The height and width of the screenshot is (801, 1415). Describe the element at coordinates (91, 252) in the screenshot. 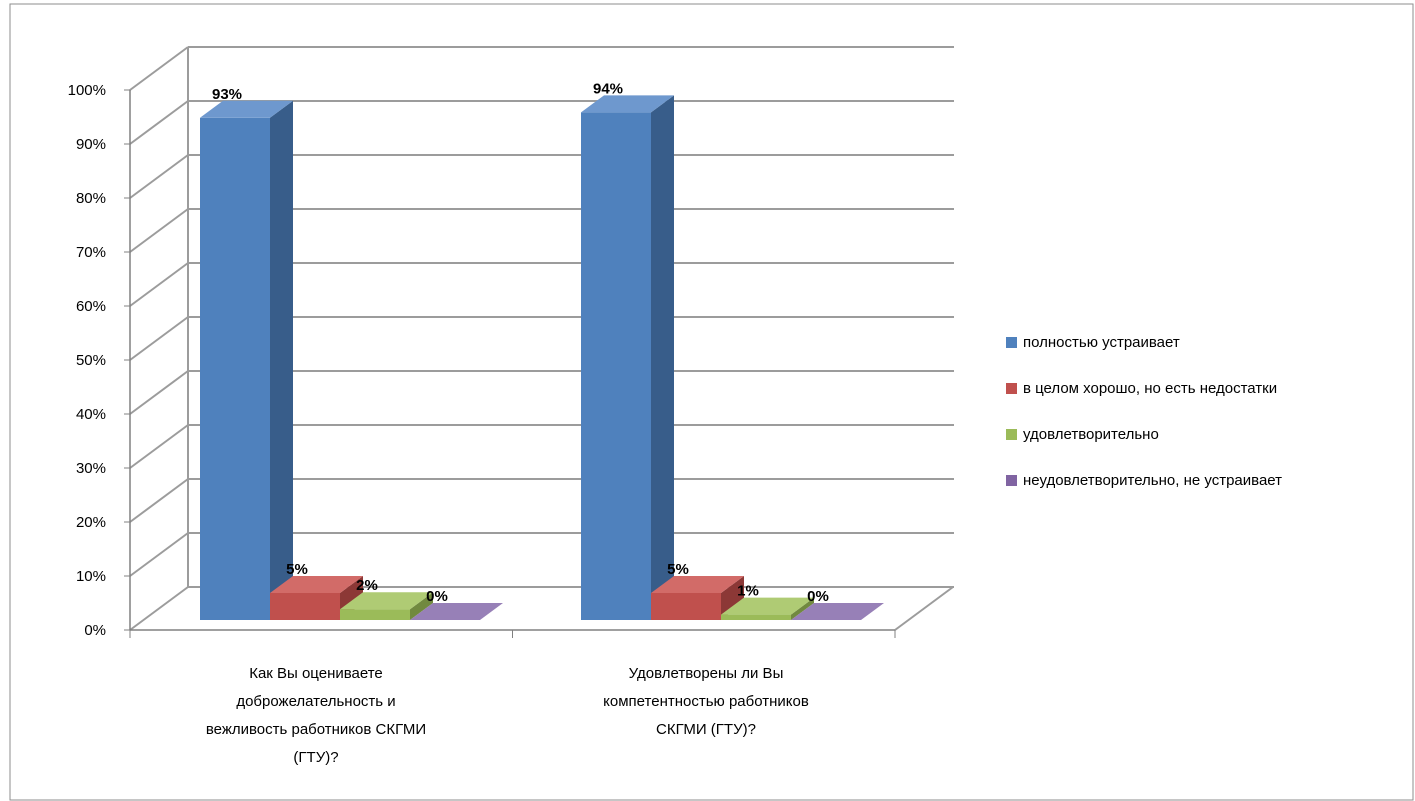

I see `y-tick-label: 70%` at that location.